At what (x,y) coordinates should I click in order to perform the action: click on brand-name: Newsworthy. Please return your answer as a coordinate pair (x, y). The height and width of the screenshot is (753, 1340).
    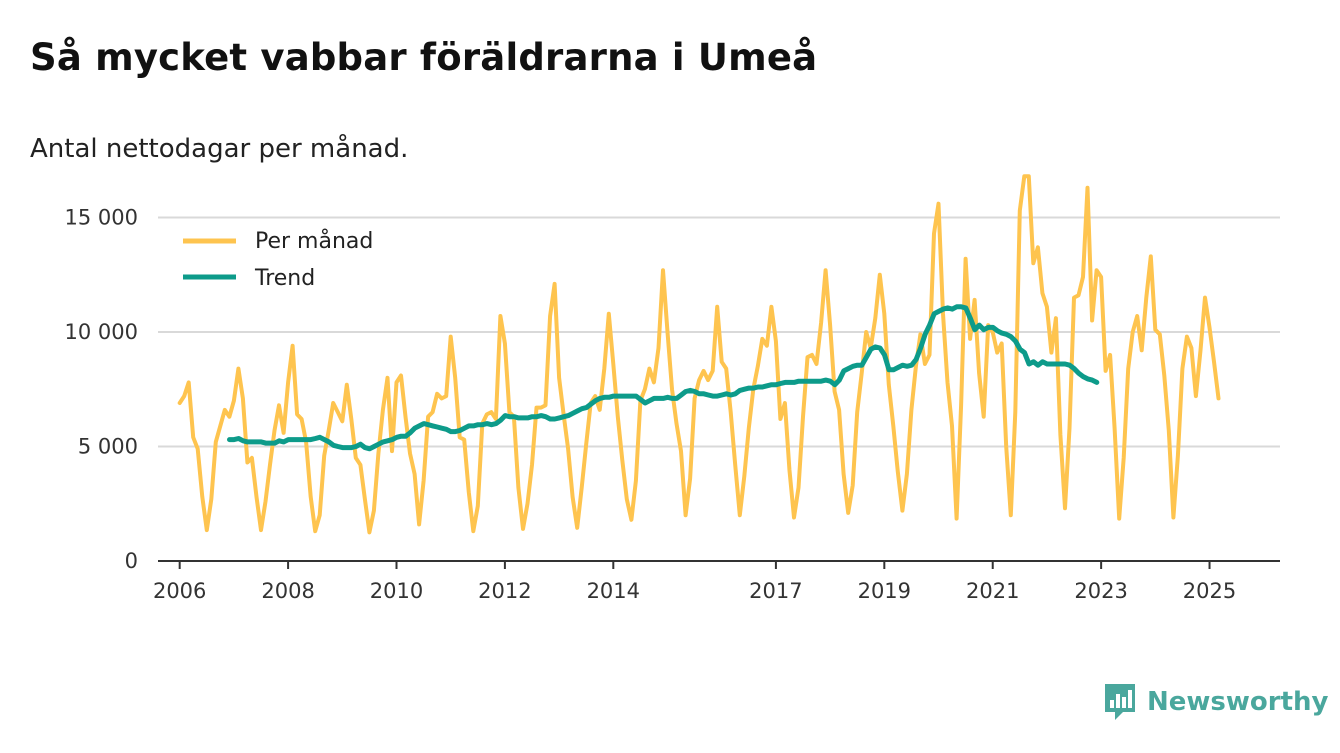
    Looking at the image, I should click on (1238, 702).